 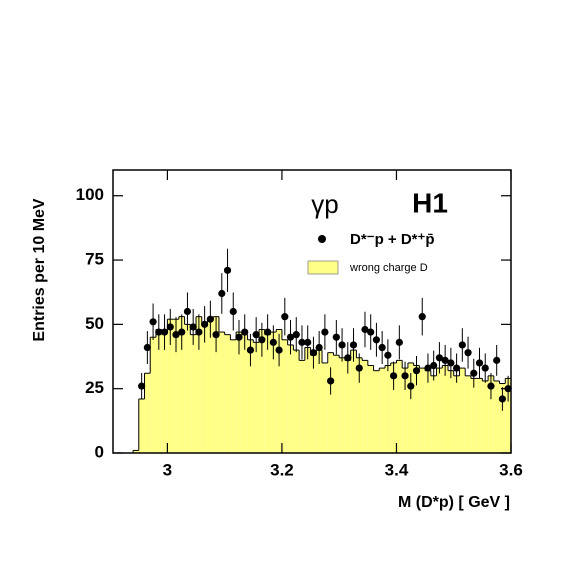 I want to click on x-tick-label: 3.2, so click(x=282, y=469).